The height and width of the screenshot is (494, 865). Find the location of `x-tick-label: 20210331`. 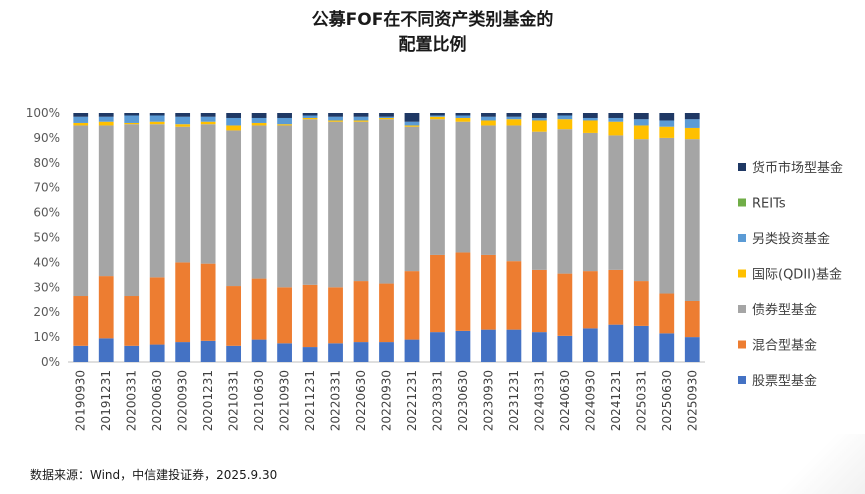

x-tick-label: 20210331 is located at coordinates (234, 400).